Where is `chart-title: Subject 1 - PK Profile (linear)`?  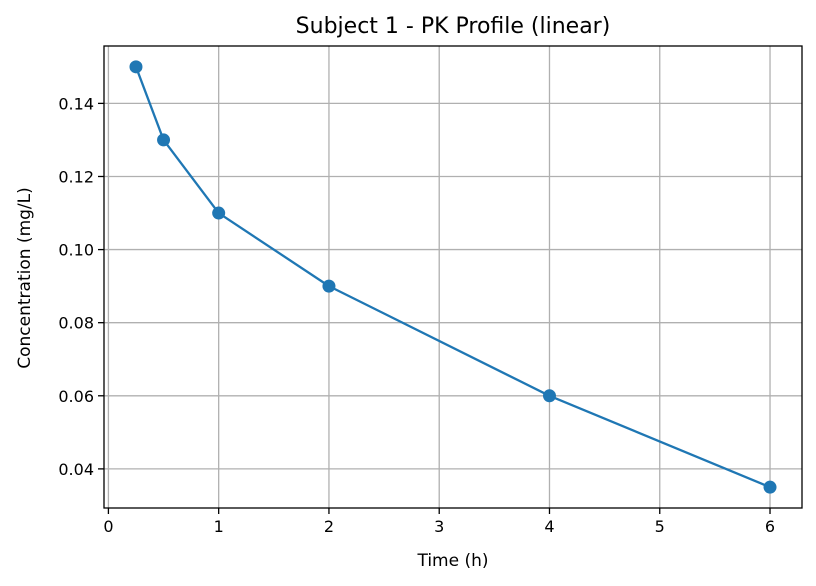 chart-title: Subject 1 - PK Profile (linear) is located at coordinates (453, 26).